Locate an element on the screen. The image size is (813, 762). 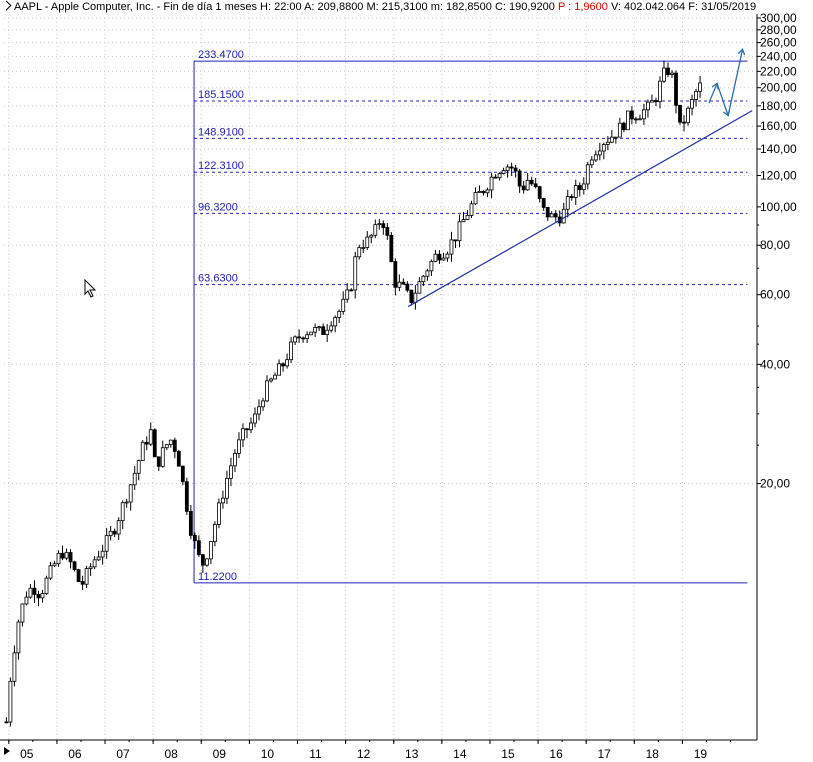
scroll-left-arrow-icon is located at coordinates (7, 751).